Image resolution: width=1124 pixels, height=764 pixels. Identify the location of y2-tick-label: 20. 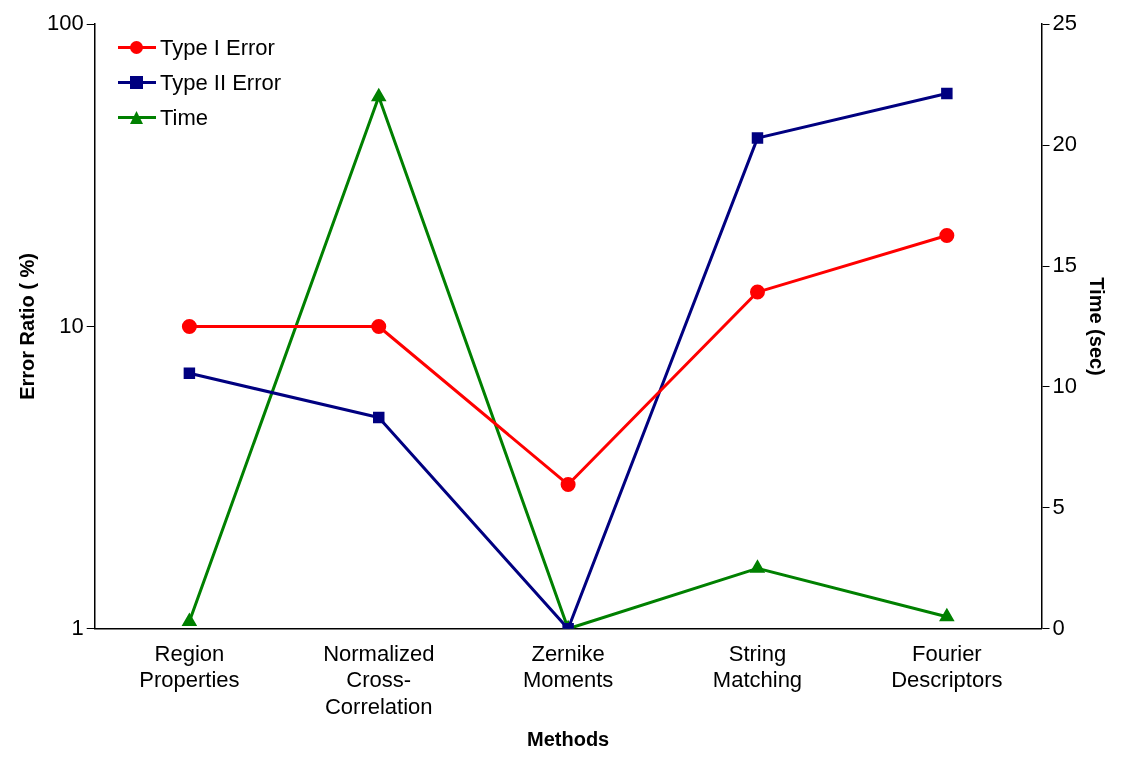
(1065, 144).